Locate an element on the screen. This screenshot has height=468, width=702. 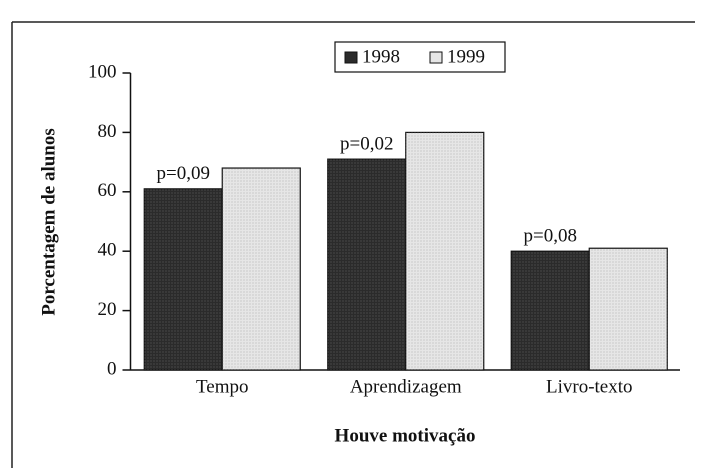
x-tick-label: Aprendizagem is located at coordinates (406, 386).